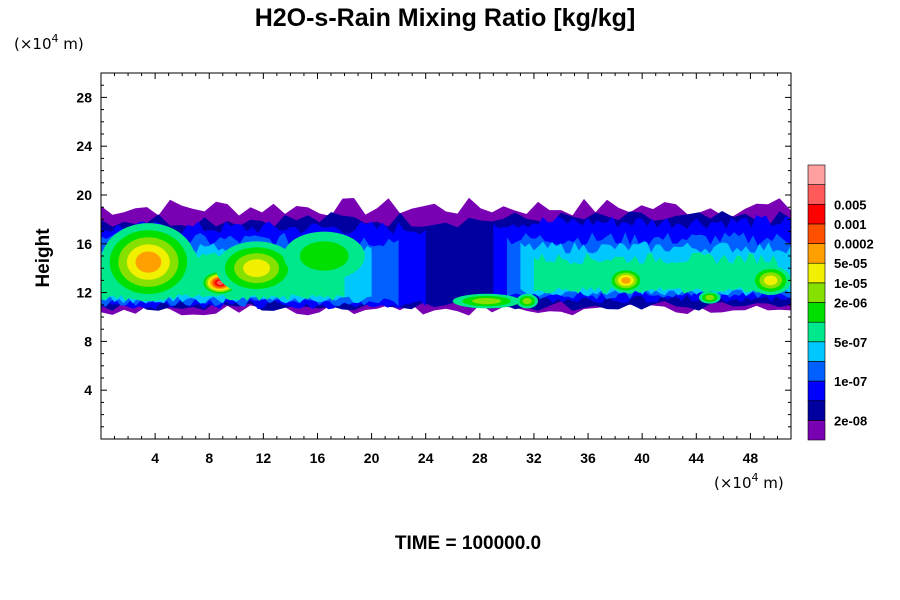  What do you see at coordinates (43, 258) in the screenshot?
I see `y-axis-label: Height` at bounding box center [43, 258].